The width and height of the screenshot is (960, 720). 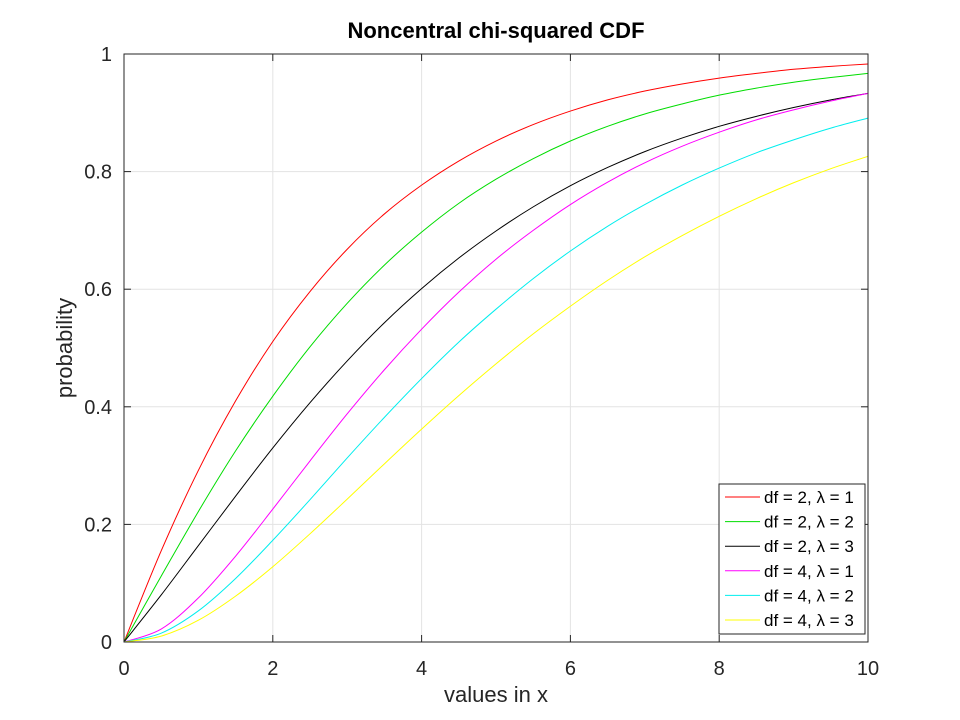 I want to click on x-tick-label: 10, so click(x=868, y=669).